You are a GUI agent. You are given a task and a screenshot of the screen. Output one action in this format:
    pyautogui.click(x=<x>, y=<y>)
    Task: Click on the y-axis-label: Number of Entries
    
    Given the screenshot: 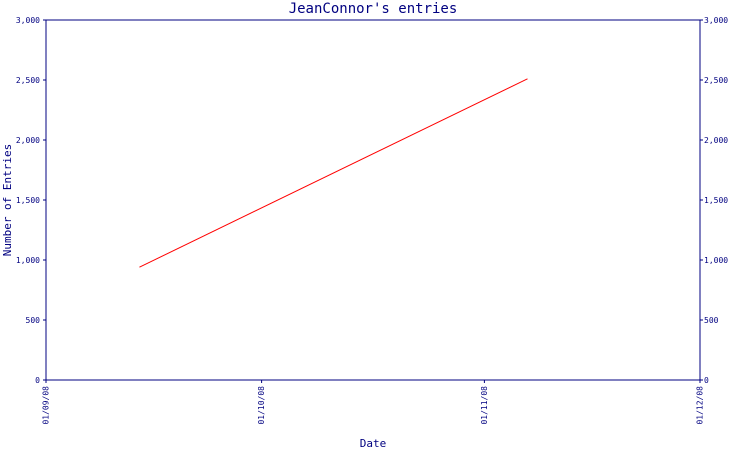 What is the action you would take?
    pyautogui.click(x=7, y=200)
    